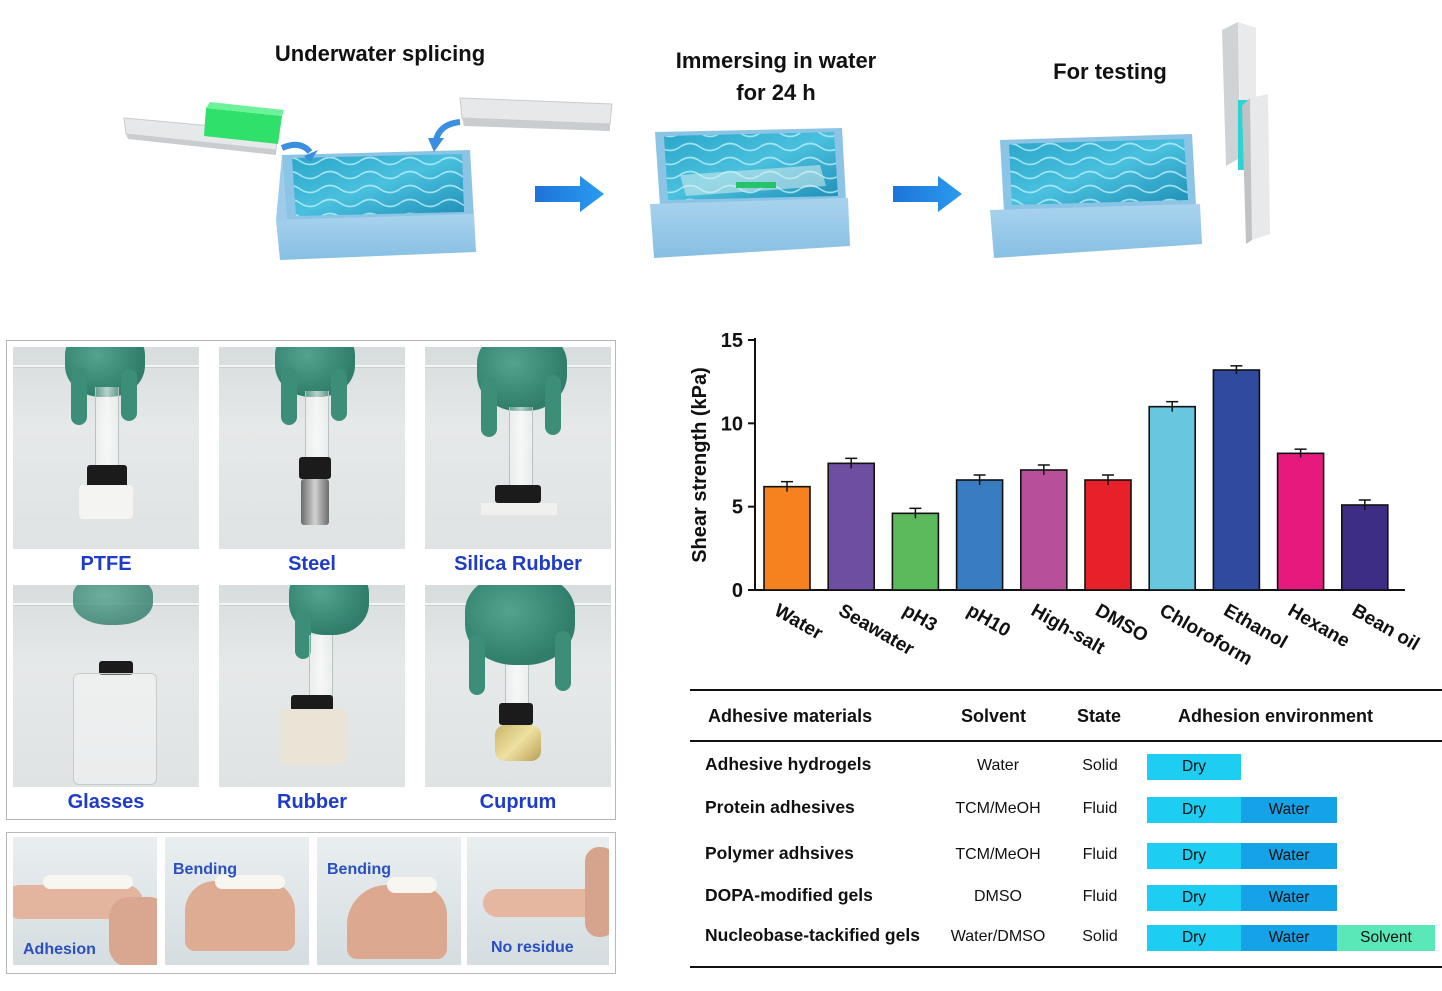  Describe the element at coordinates (779, 853) in the screenshot. I see `row-material: Polymer adhsives` at that location.